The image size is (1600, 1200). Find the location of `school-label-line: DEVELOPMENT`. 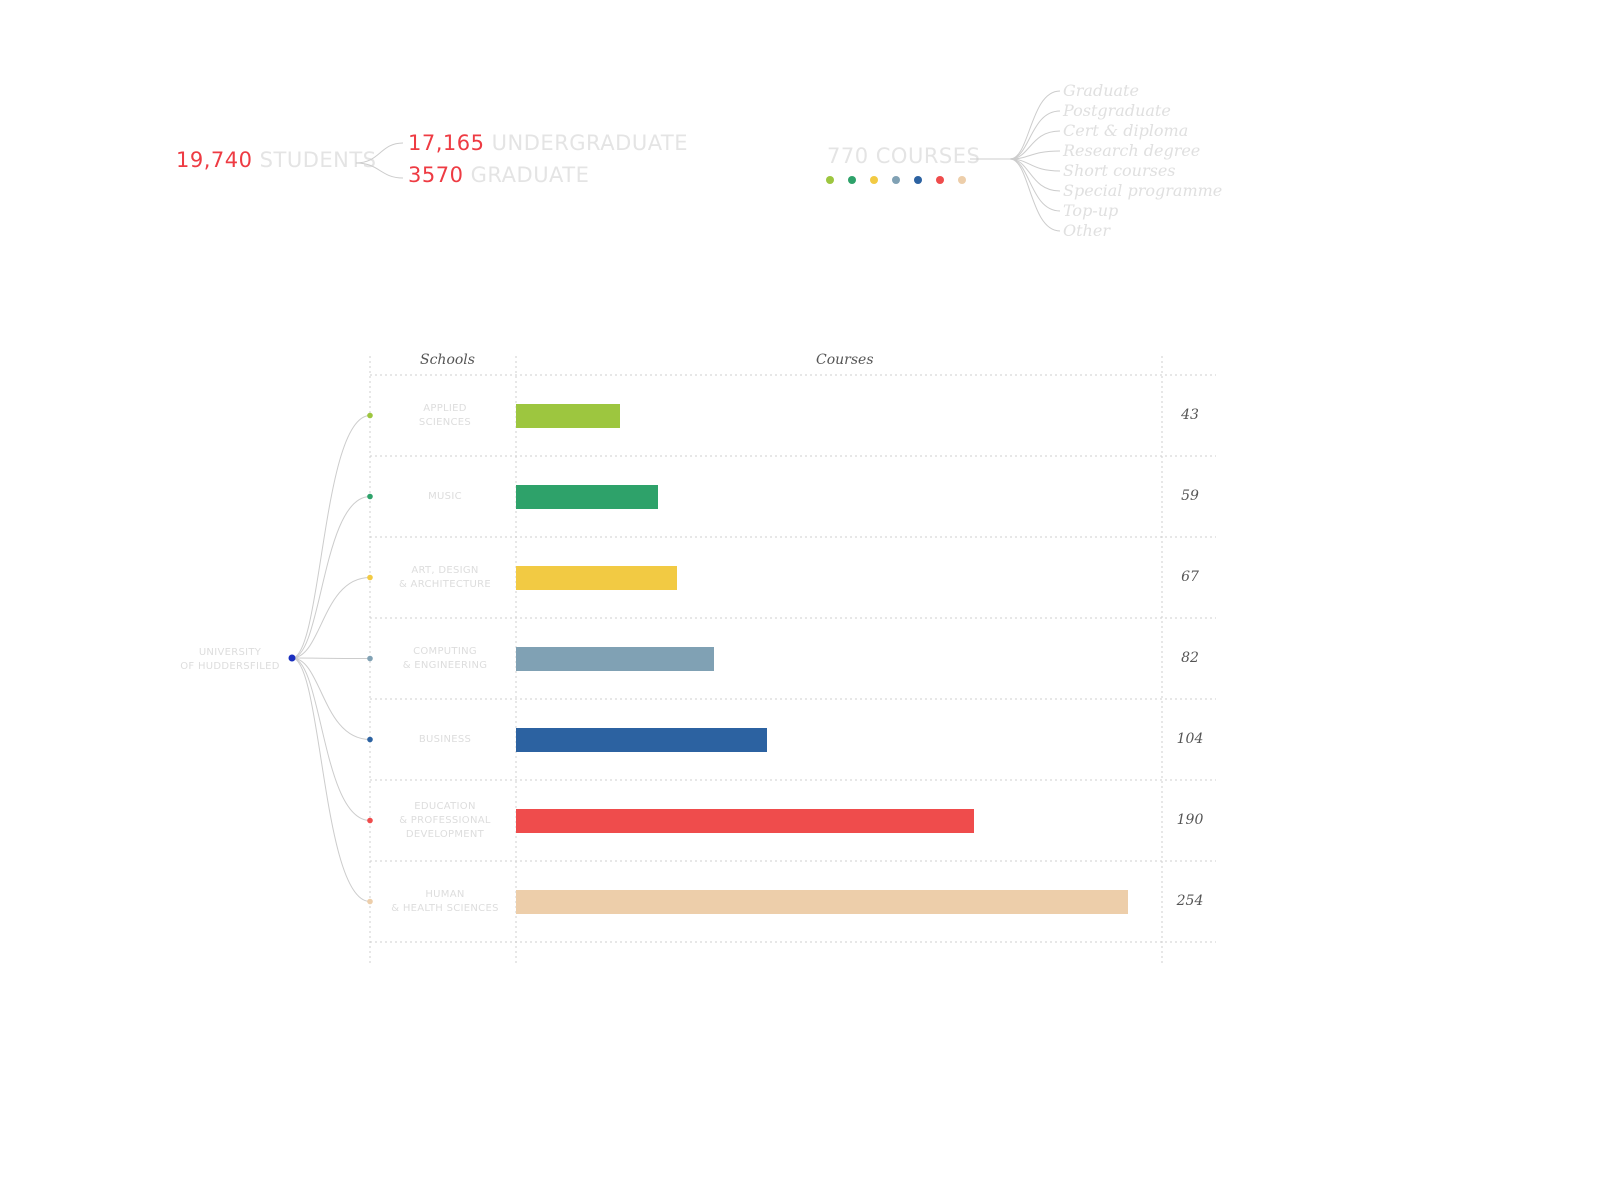

school-label-line: DEVELOPMENT is located at coordinates (445, 834).